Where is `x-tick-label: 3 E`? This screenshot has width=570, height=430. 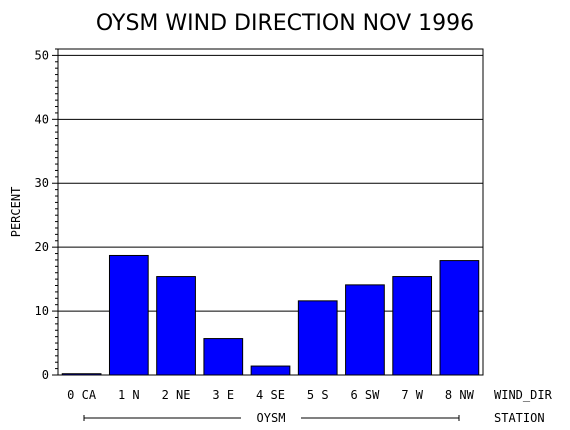 x-tick-label: 3 E is located at coordinates (223, 395).